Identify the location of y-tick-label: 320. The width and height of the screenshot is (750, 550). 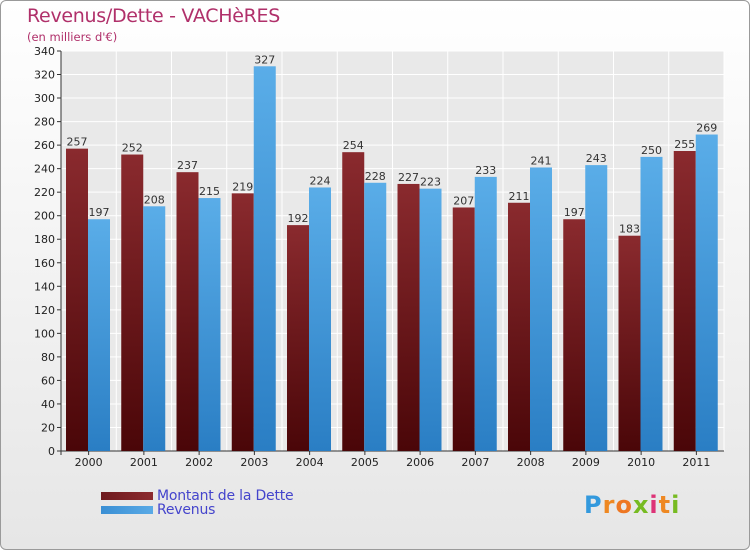
(44, 75).